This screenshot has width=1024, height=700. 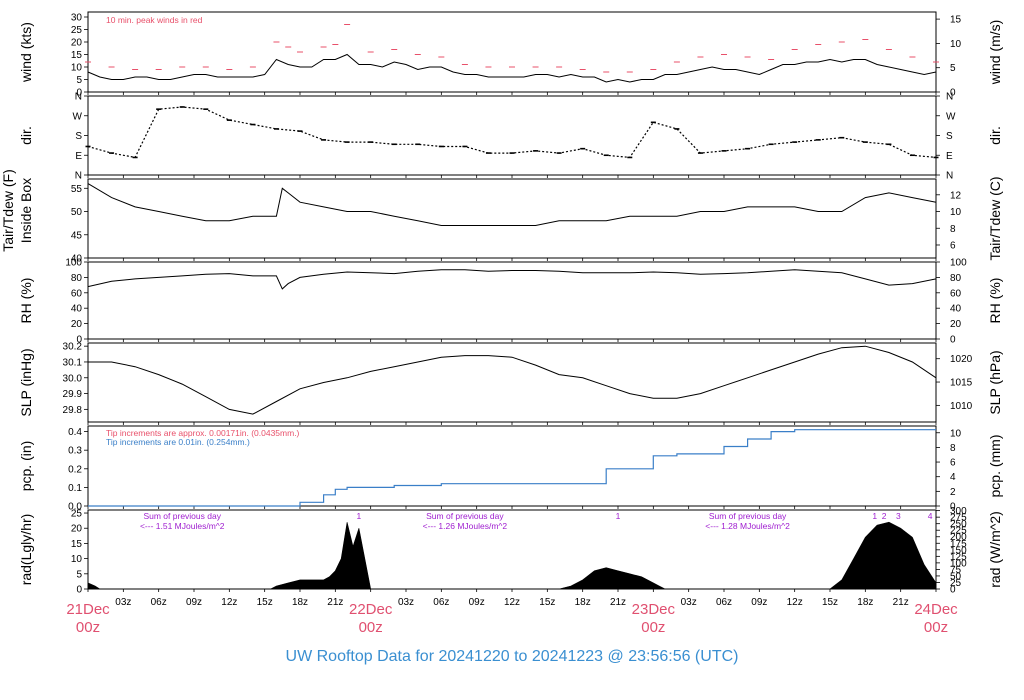 What do you see at coordinates (956, 195) in the screenshot?
I see `y-tick-label-right: 12` at bounding box center [956, 195].